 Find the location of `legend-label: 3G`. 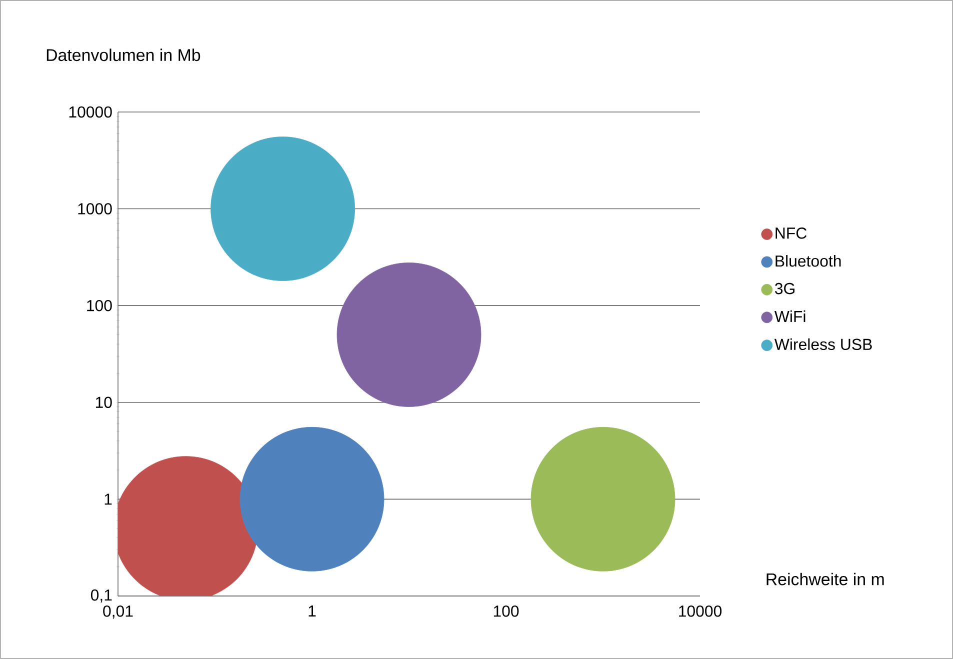

legend-label: 3G is located at coordinates (784, 288).